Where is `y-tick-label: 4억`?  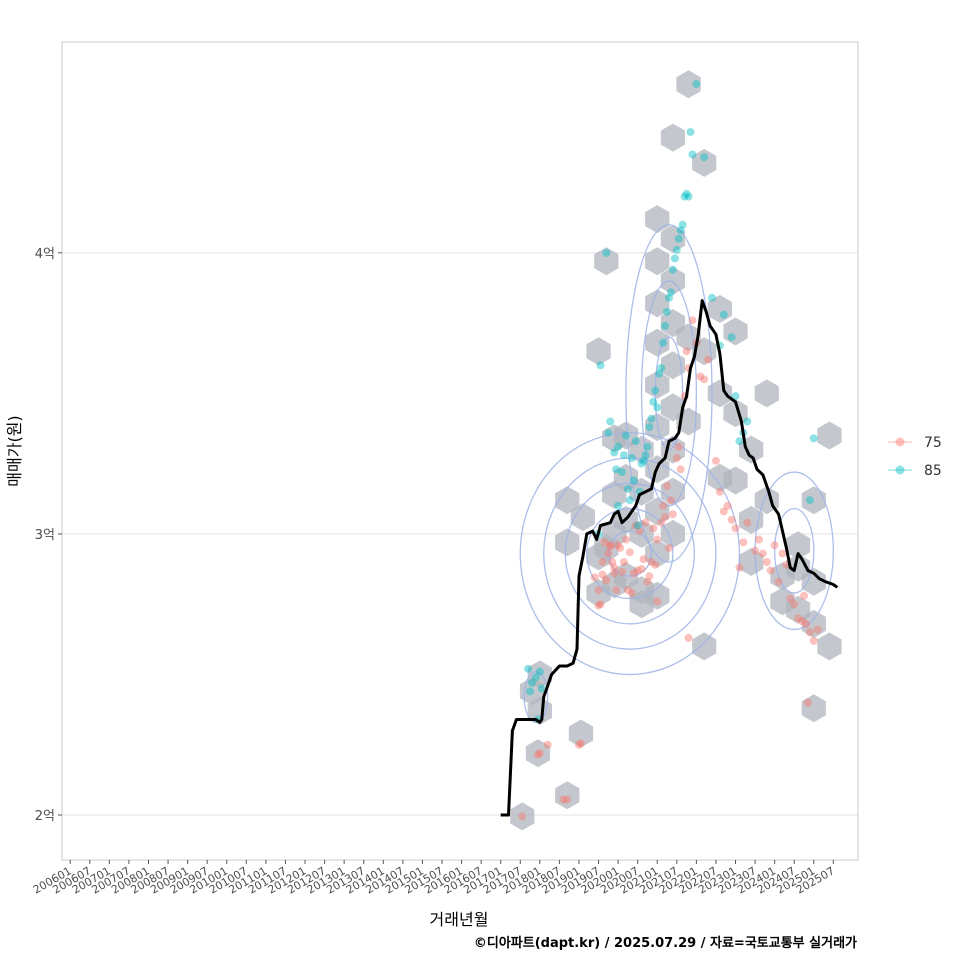
y-tick-label: 4억 is located at coordinates (45, 254).